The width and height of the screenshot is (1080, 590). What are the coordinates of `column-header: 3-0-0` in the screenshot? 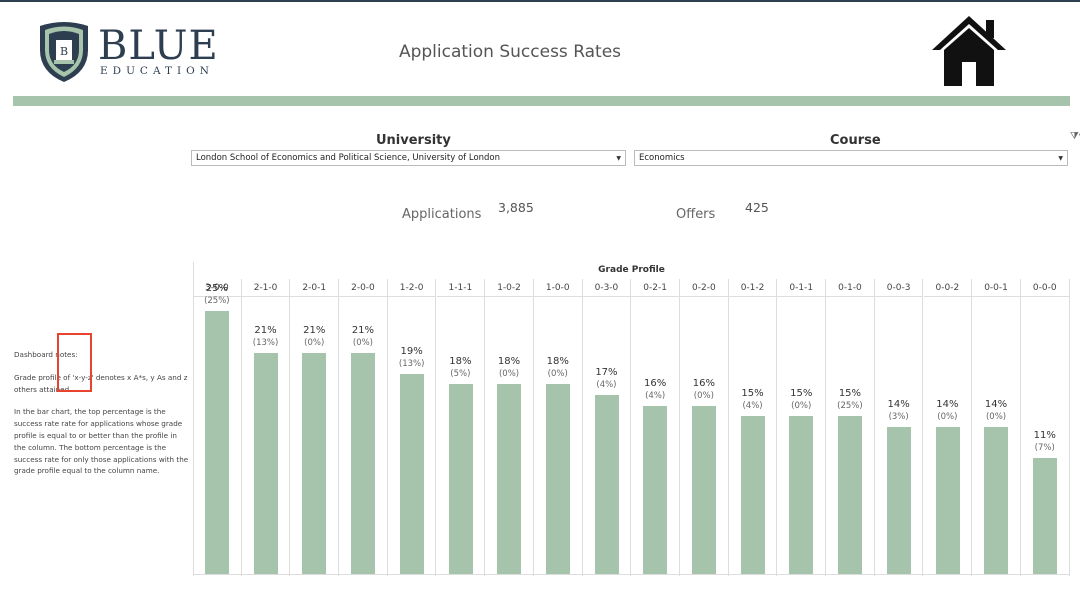 It's located at (217, 288).